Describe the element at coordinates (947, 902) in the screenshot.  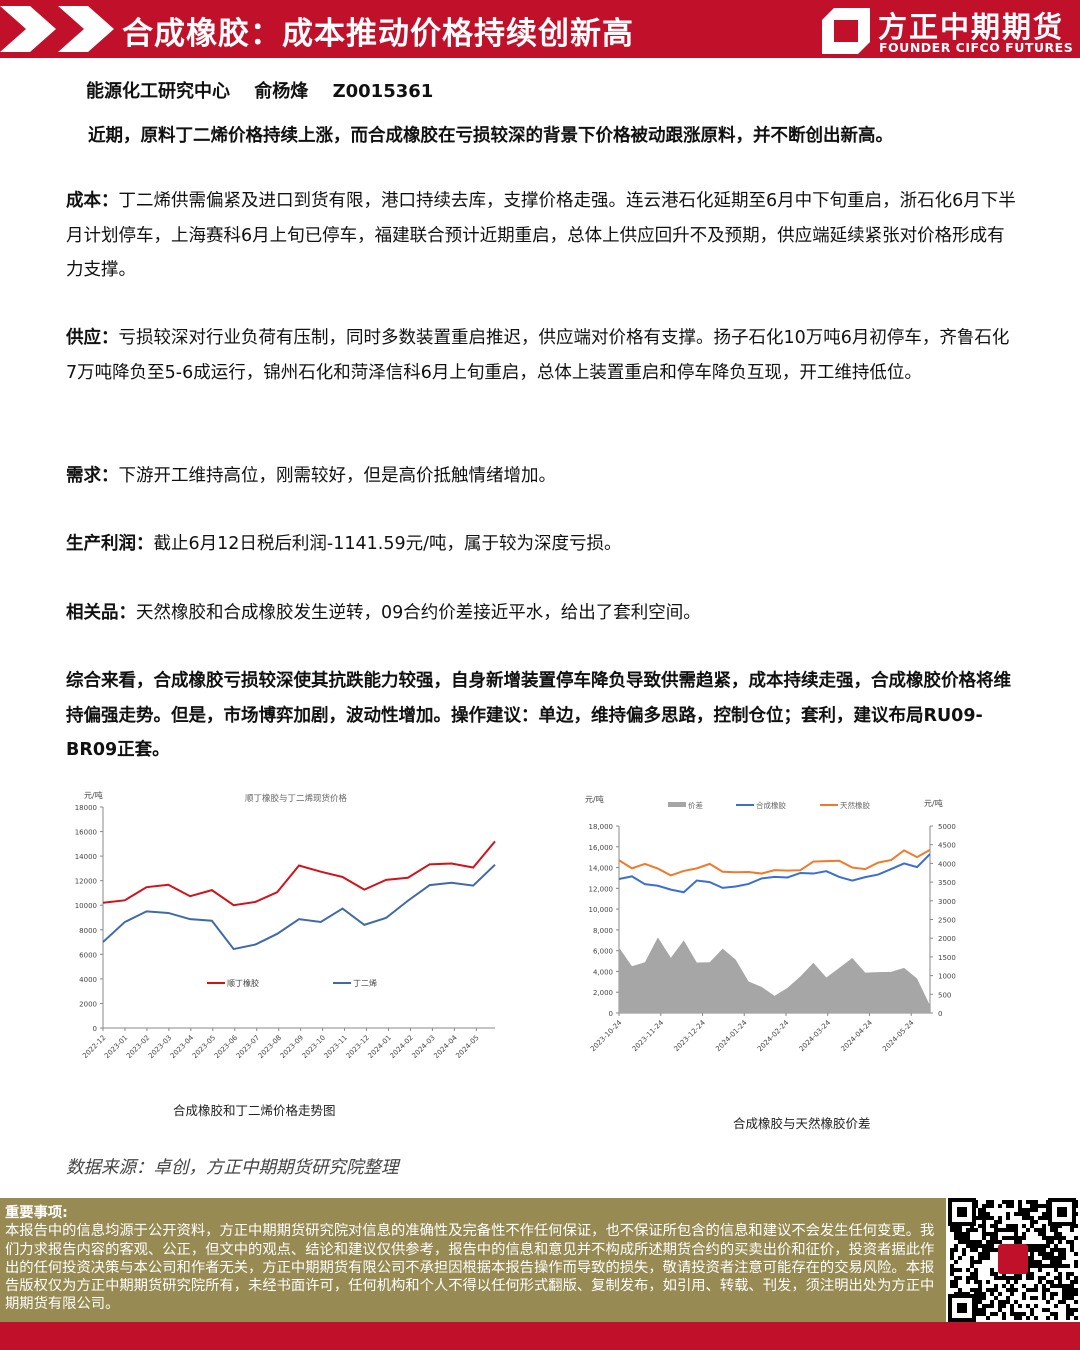
I see `y2-tick-label: 3000` at that location.